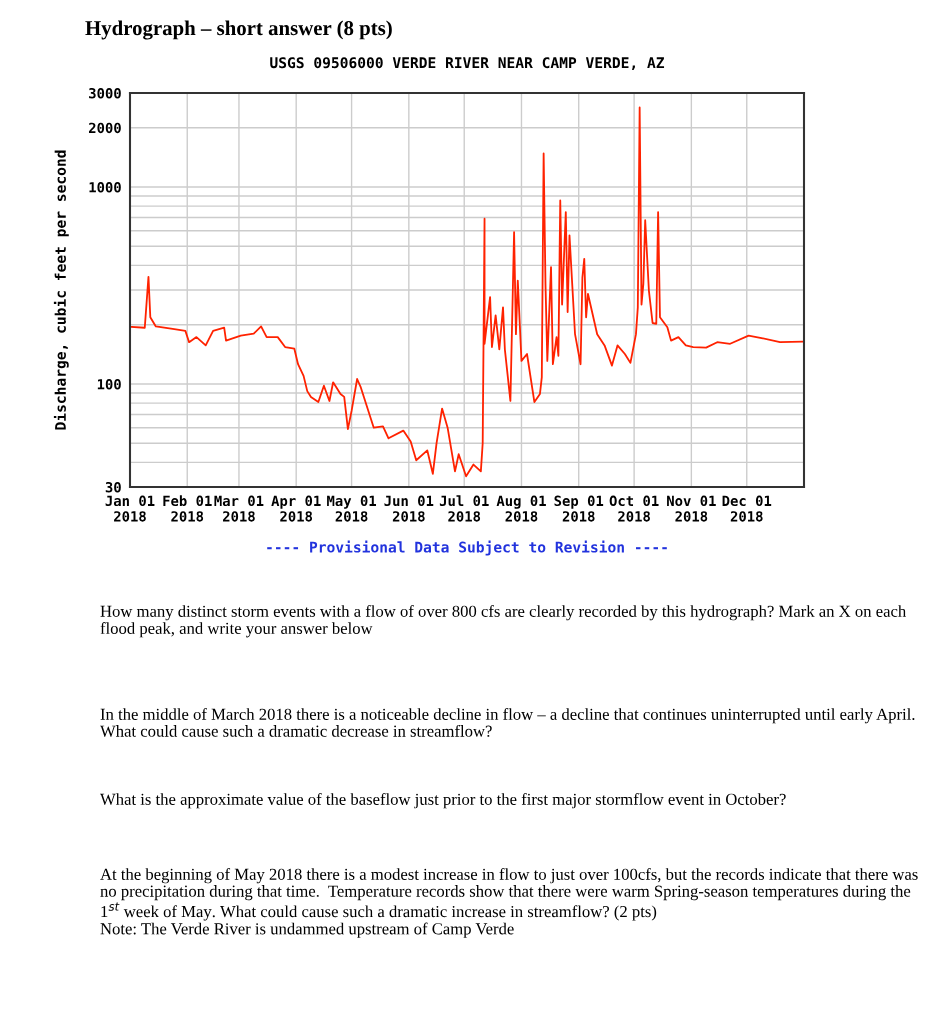 The width and height of the screenshot is (926, 1024). Describe the element at coordinates (130, 508) in the screenshot. I see `x-tick-label: Jan 01 2018` at that location.